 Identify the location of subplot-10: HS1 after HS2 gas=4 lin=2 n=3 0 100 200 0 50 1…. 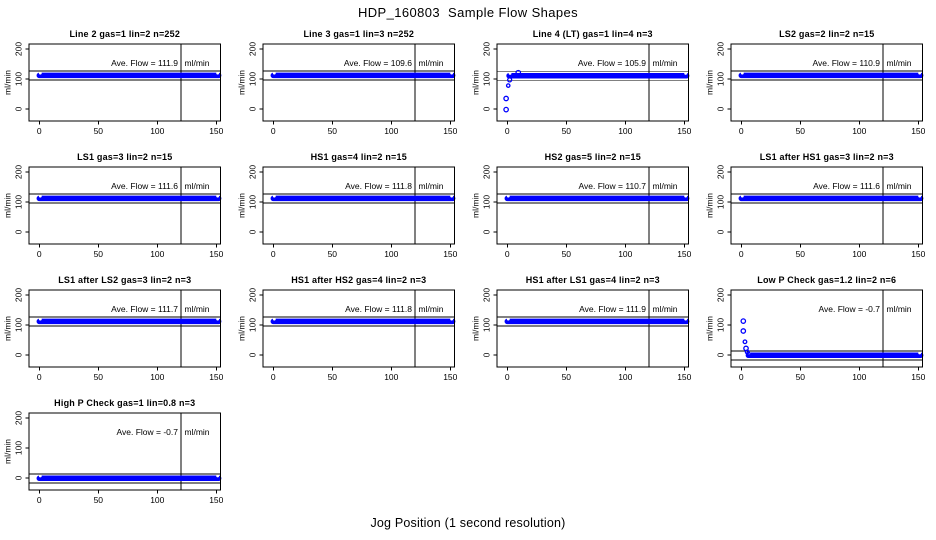
(351, 331).